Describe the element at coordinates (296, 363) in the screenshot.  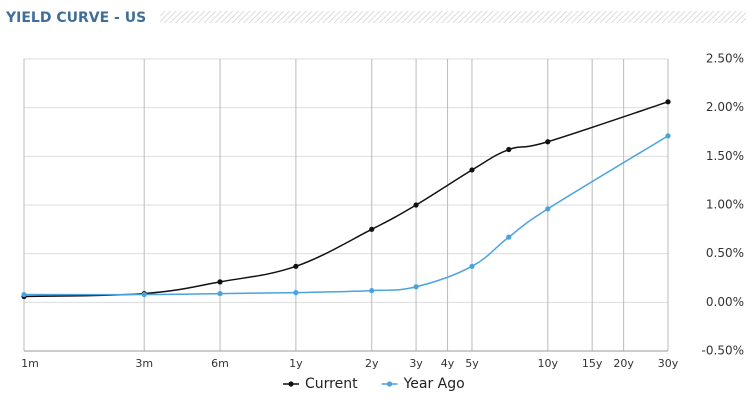
I see `x-tick-label: 1y` at that location.